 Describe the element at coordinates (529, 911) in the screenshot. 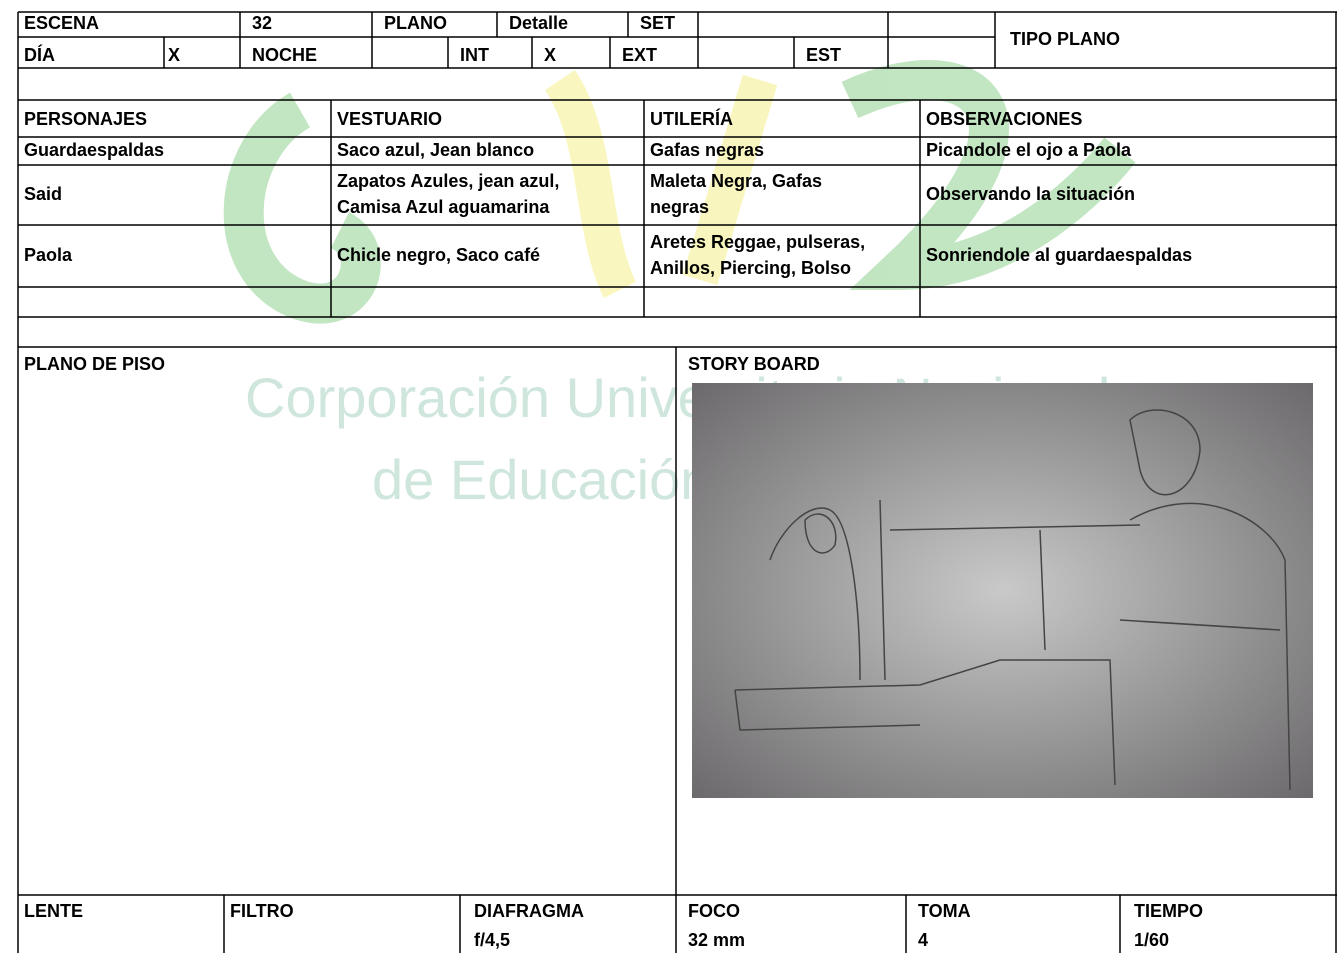

I see `column-header: DIAFRAGMA` at that location.